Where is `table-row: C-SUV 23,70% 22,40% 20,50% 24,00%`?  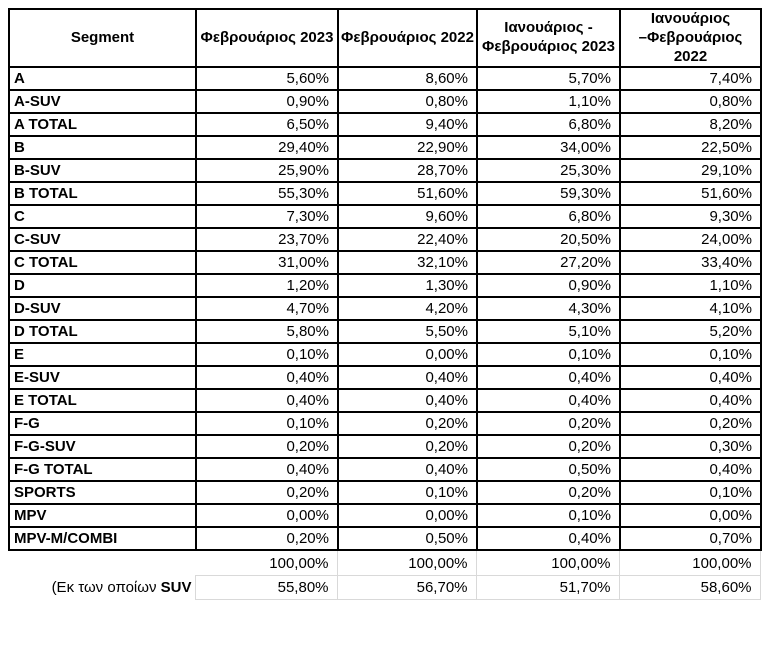 table-row: C-SUV 23,70% 22,40% 20,50% 24,00% is located at coordinates (385, 240).